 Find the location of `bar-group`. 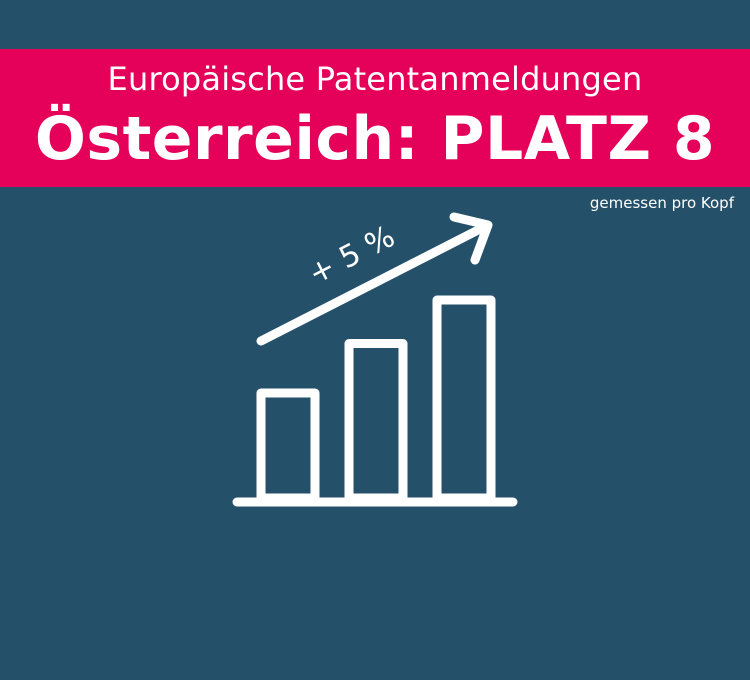

bar-group is located at coordinates (376, 399).